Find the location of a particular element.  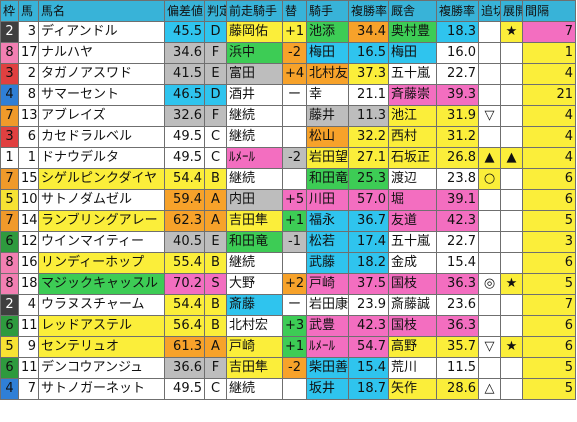

jockey-rate-cell: 23.9 is located at coordinates (368, 305).